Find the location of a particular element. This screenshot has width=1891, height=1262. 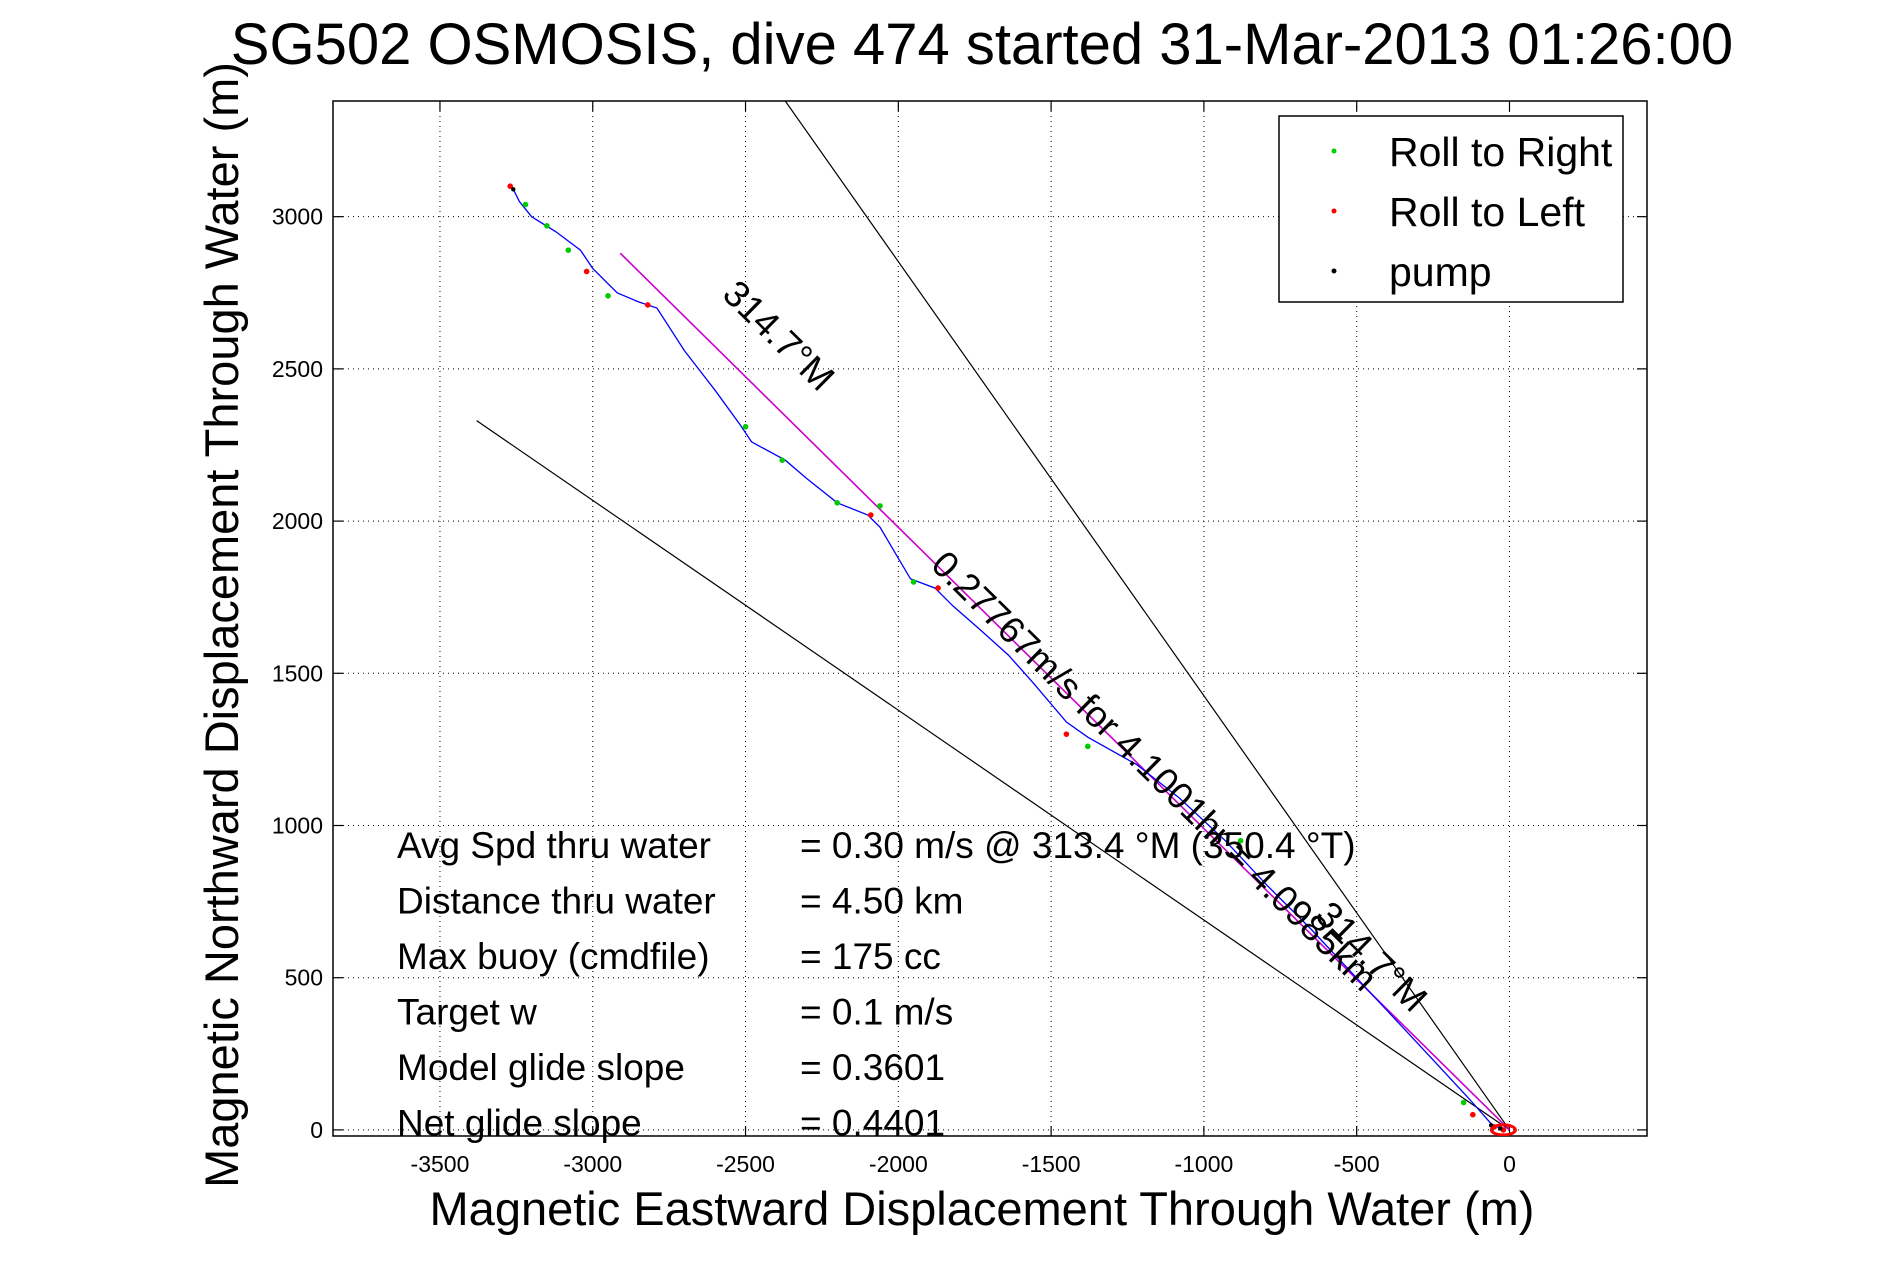

x-tick-label: -500 is located at coordinates (1357, 1164).